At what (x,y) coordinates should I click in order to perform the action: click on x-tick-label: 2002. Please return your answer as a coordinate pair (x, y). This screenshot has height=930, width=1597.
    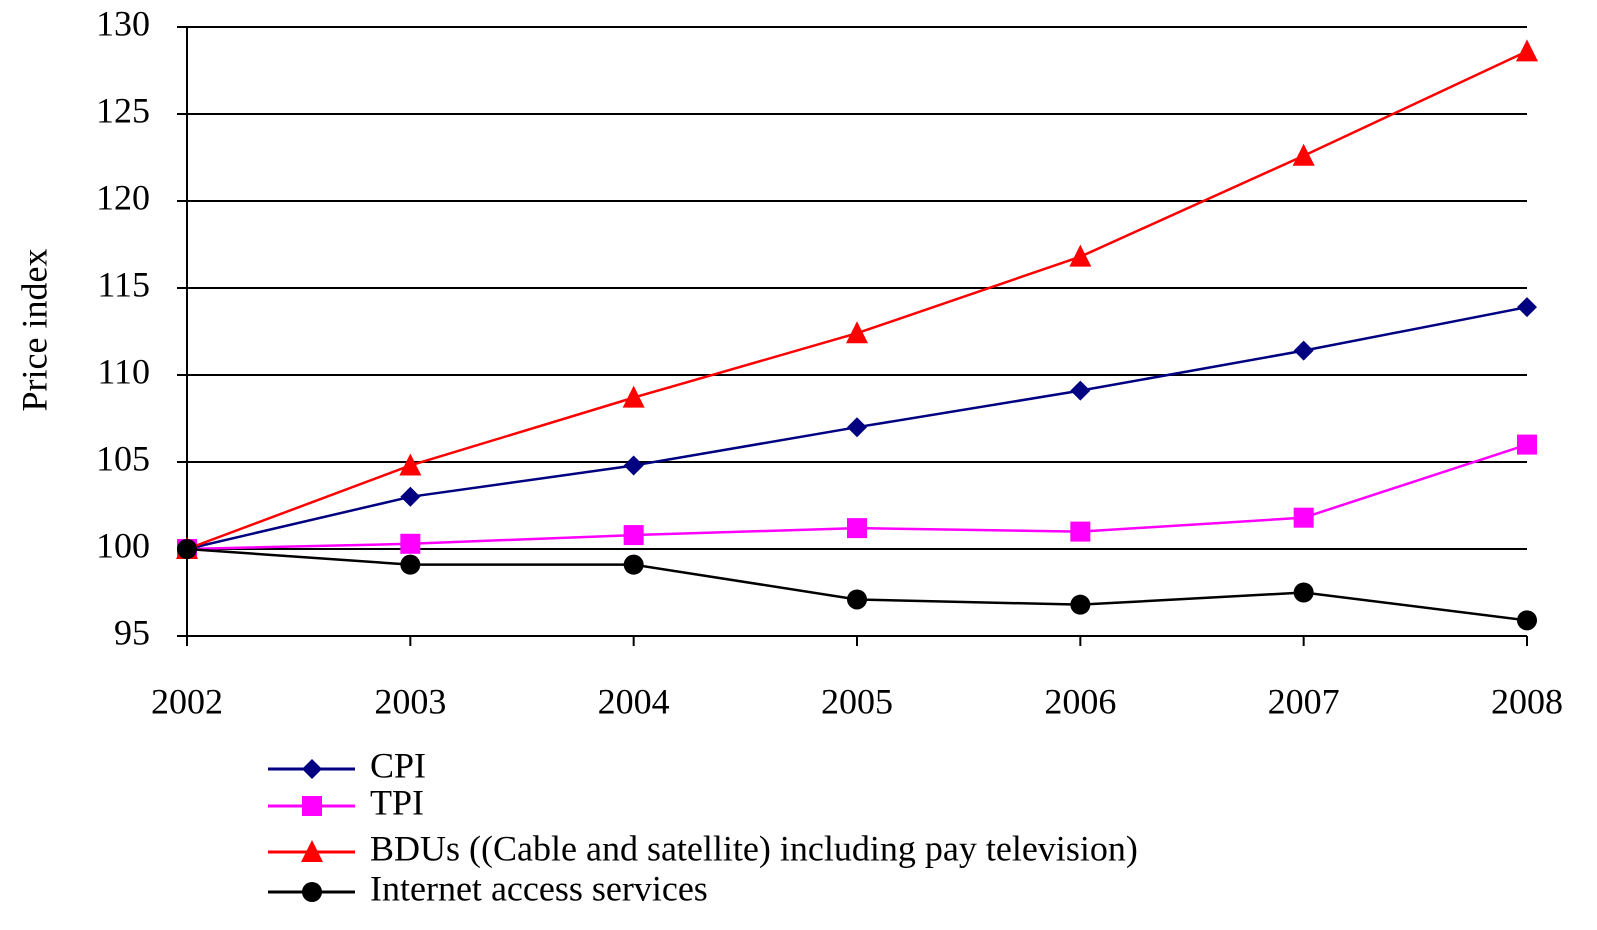
    Looking at the image, I should click on (187, 701).